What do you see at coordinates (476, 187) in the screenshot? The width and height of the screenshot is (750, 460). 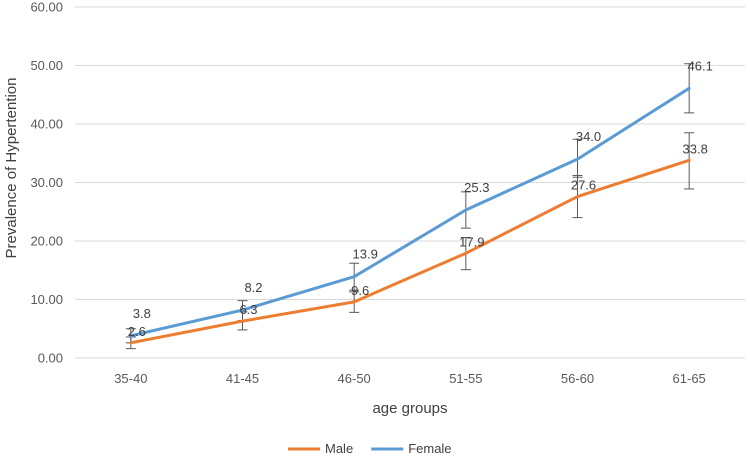 I see `data-label-female: 25.3` at bounding box center [476, 187].